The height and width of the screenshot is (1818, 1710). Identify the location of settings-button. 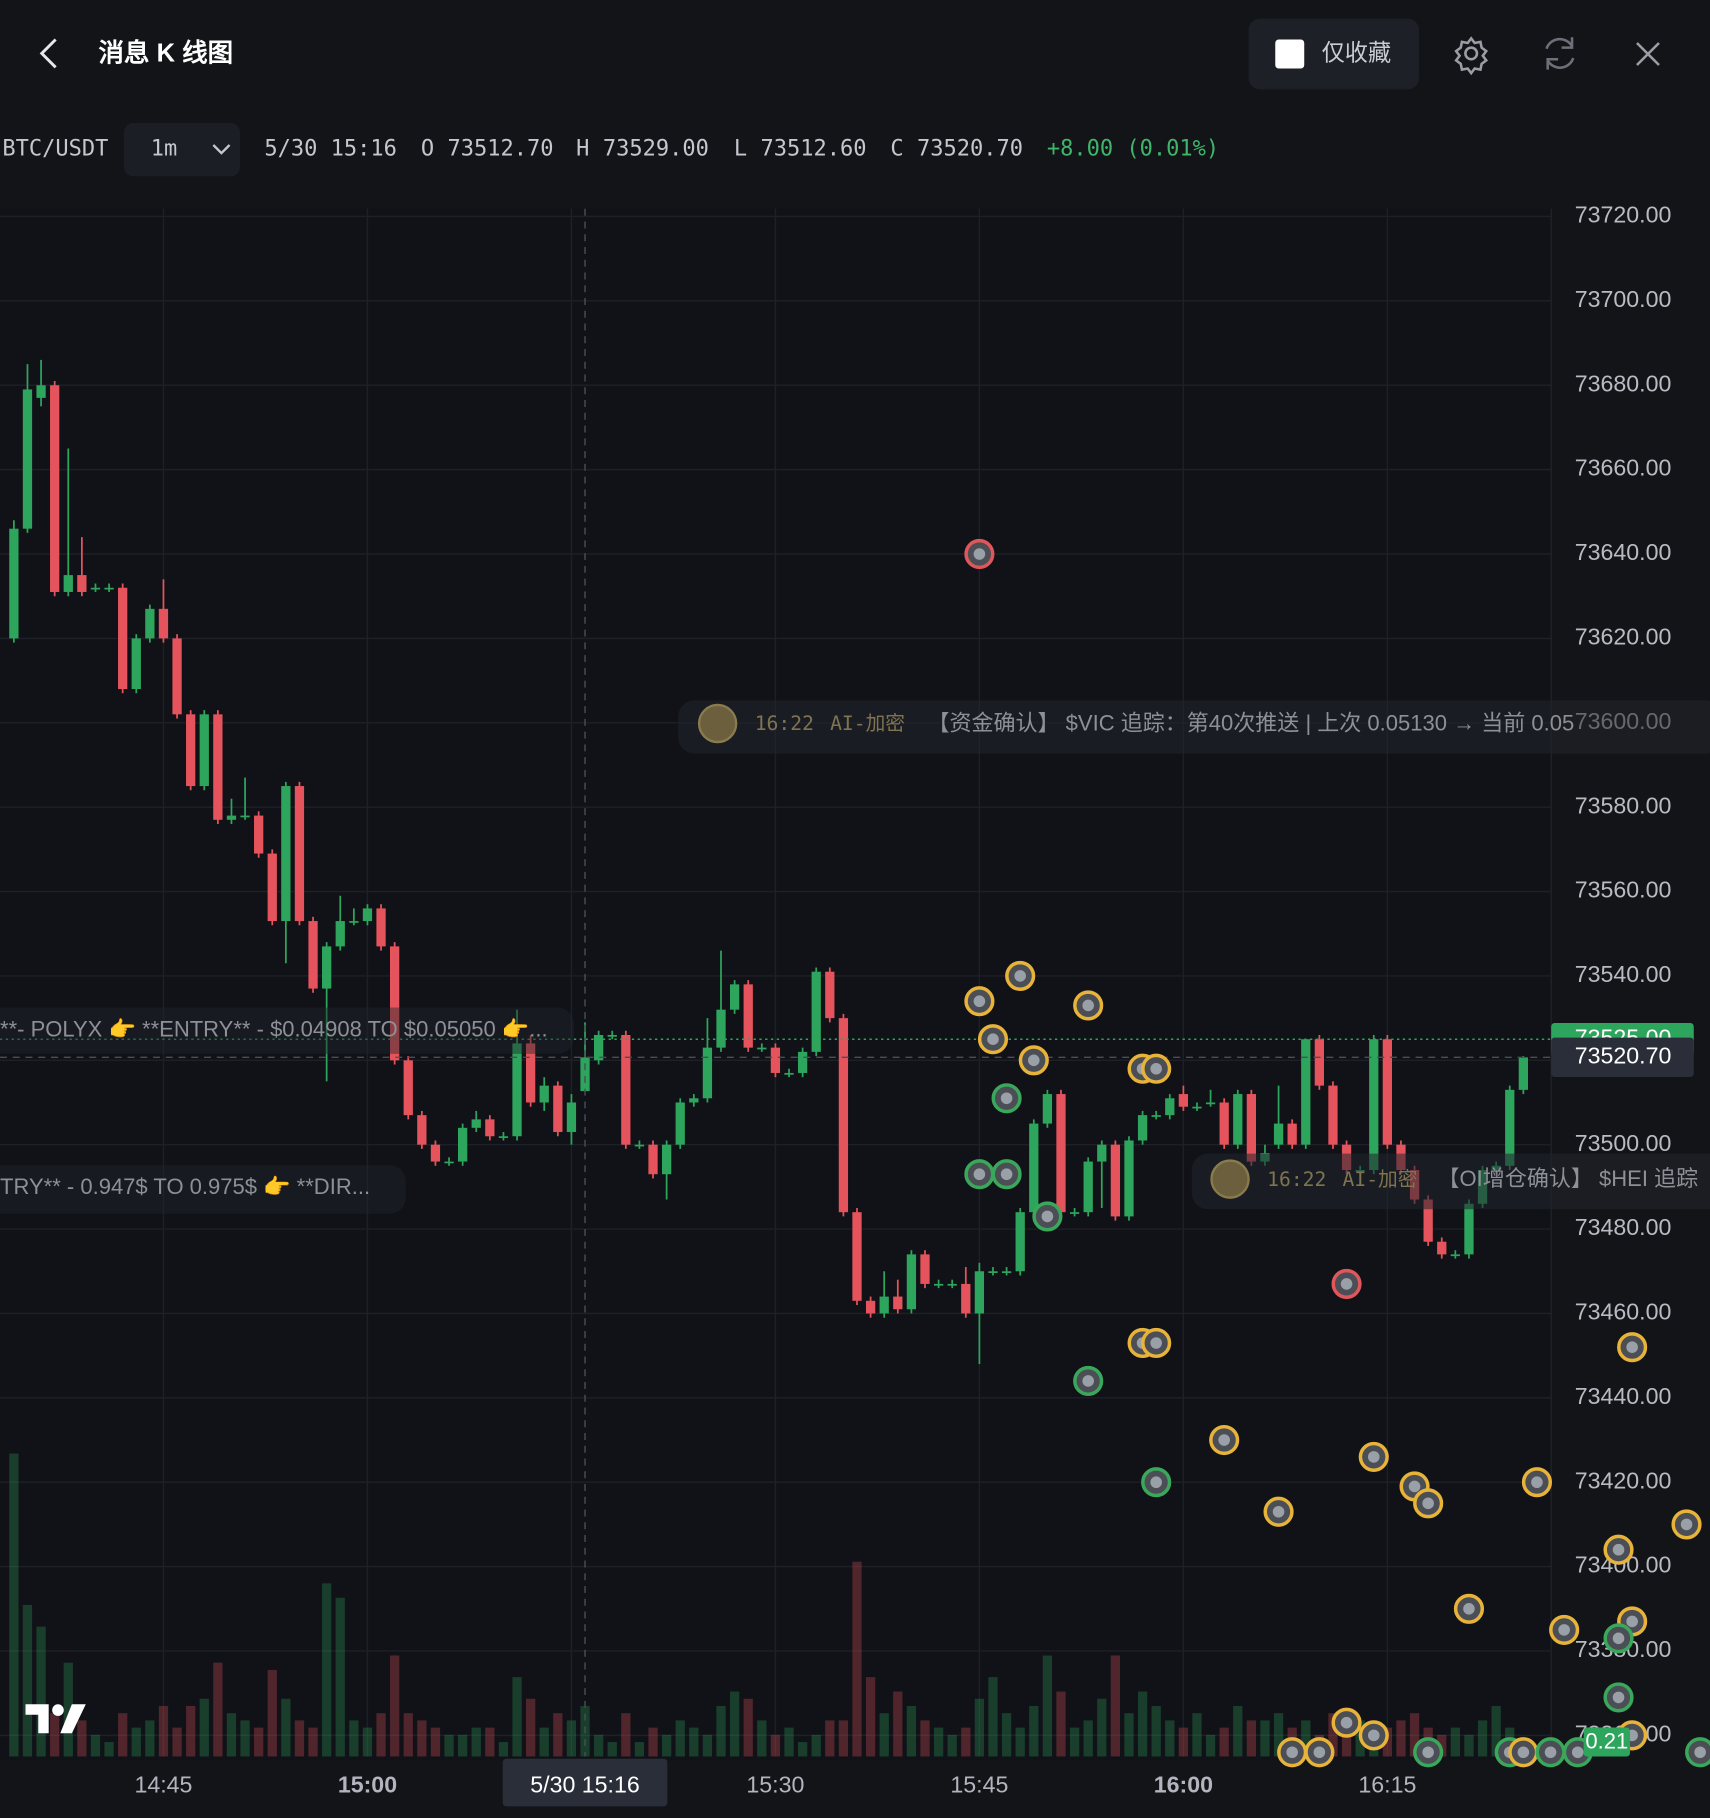
(1471, 56).